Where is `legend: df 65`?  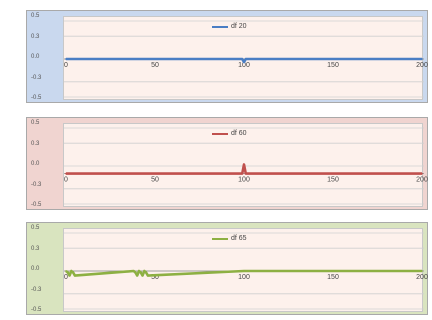 legend: df 65 is located at coordinates (229, 238).